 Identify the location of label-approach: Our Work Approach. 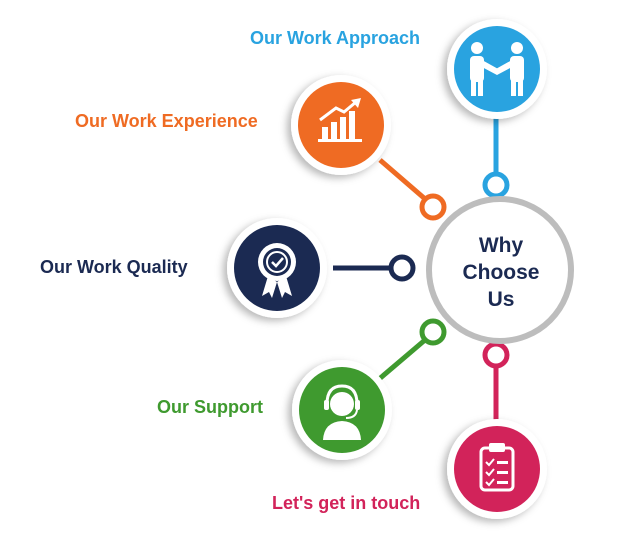
(335, 38).